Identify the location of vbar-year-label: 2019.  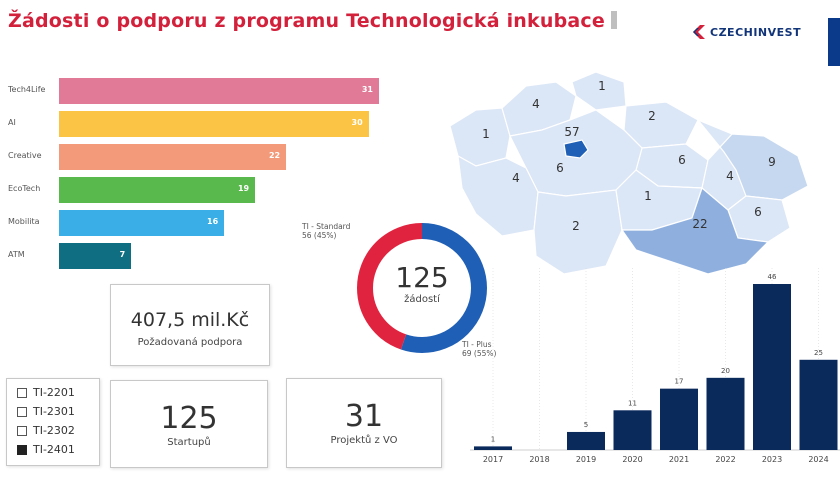
(586, 459).